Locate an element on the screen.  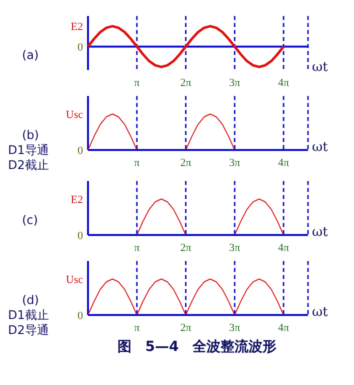
text: D2导通 is located at coordinates (29, 330).